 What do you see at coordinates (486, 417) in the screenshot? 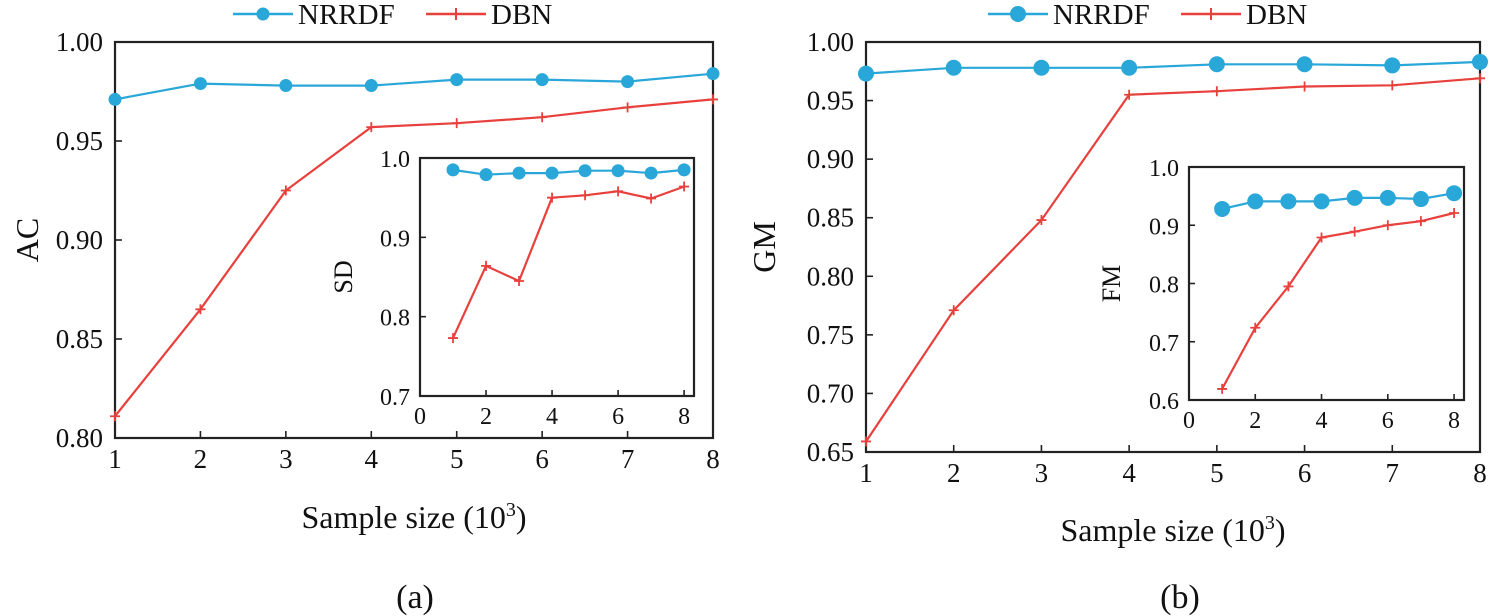
I see `a-inset-x-tick-label: 2` at bounding box center [486, 417].